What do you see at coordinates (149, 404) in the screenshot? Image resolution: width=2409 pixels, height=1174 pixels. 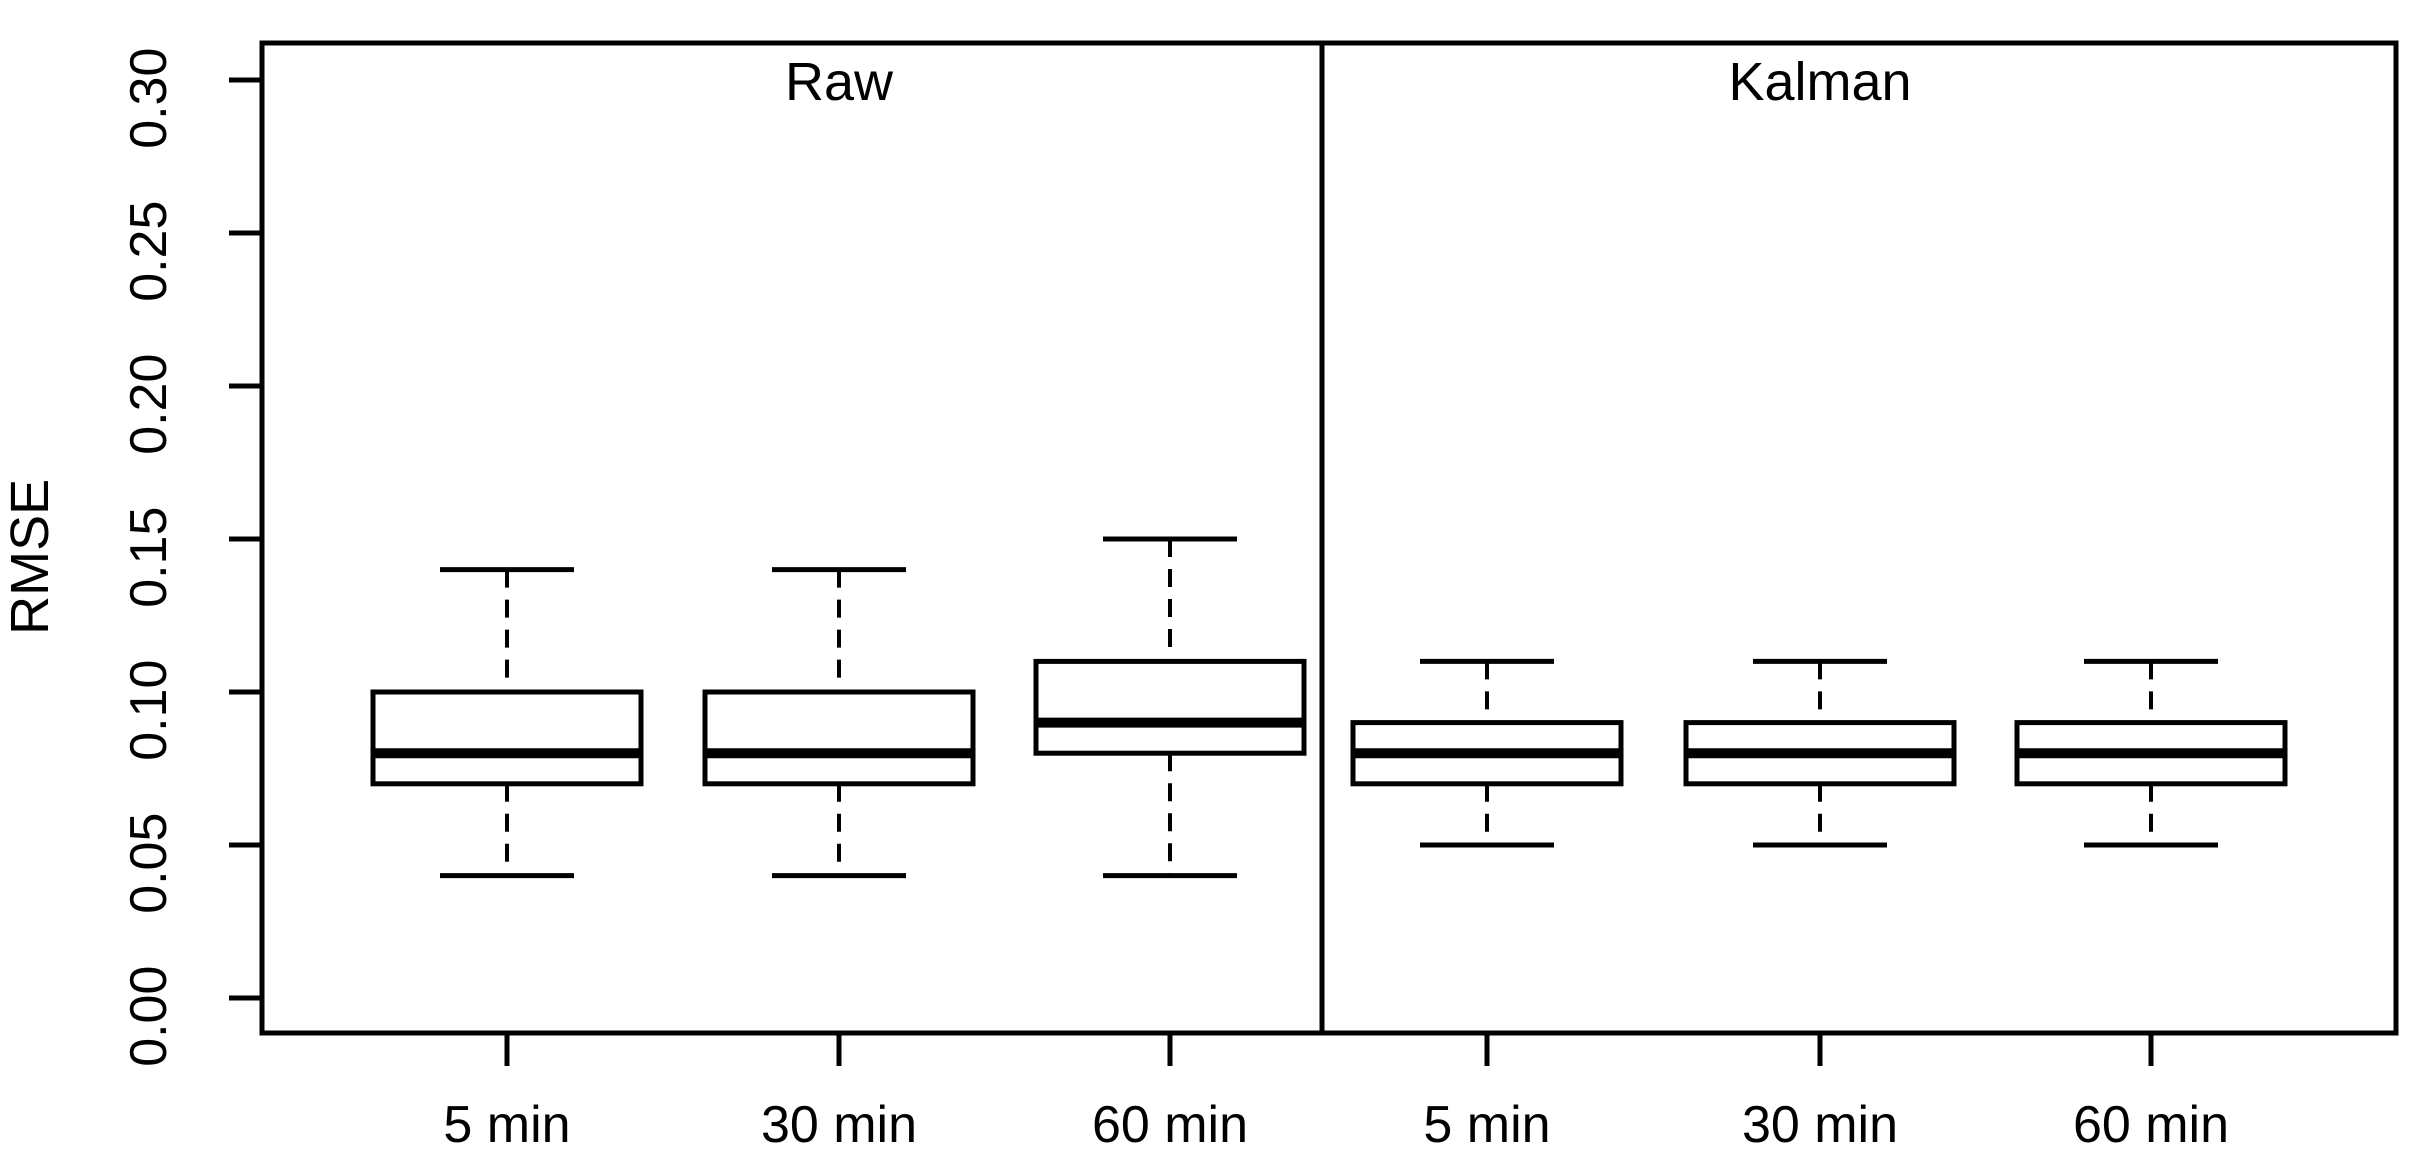 I see `y-tick-label: 0.20` at bounding box center [149, 404].